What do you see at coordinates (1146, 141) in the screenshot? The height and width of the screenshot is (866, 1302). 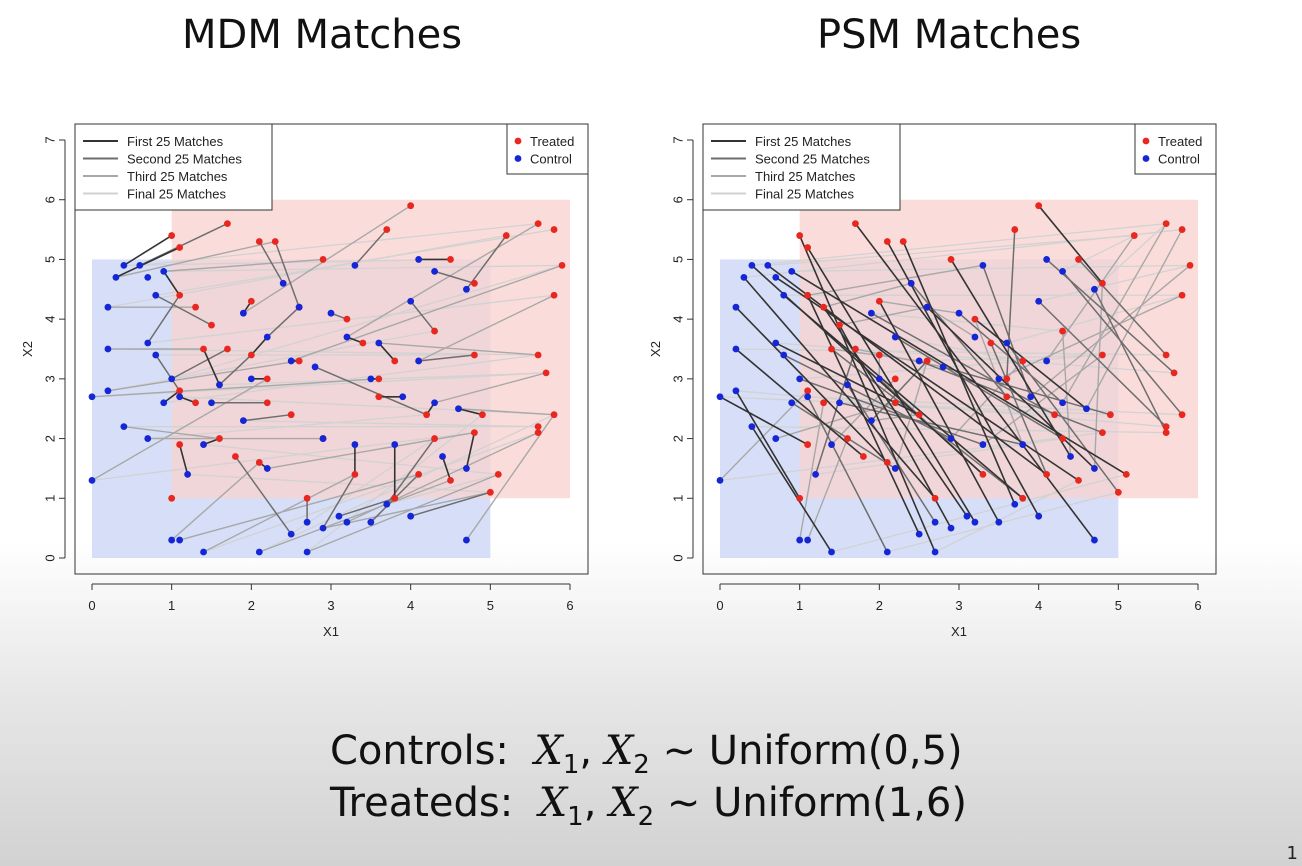 I see `legend-point-swatch` at bounding box center [1146, 141].